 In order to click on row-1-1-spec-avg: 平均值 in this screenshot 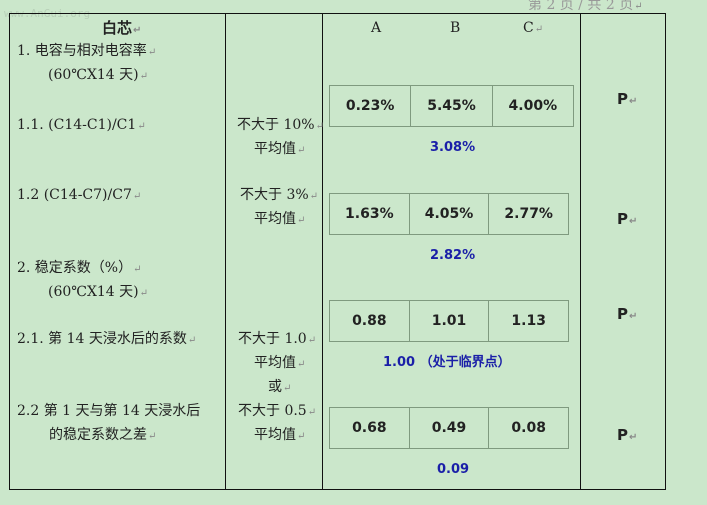, I will do `click(279, 150)`.